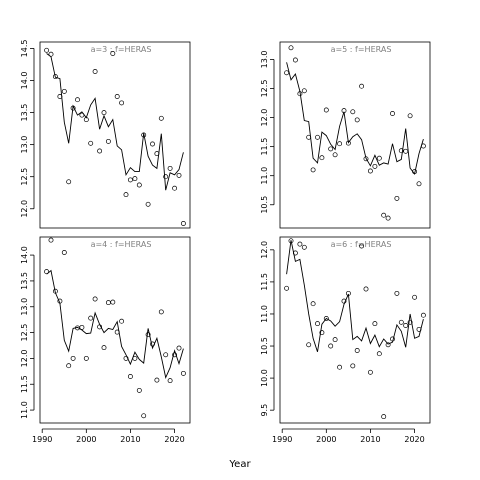 This screenshot has height=480, width=480. I want to click on panel-2: a=5 : f=HERAS 10.5 11.0 11.5 12.0 12.5 13.0, so click(345, 135).